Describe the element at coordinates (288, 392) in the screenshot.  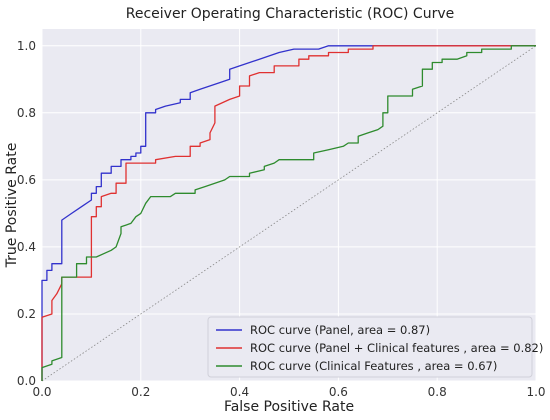
I see `x-tick-labels: 0.0 0.2 0.4 0.6 0.8 1.0` at that location.